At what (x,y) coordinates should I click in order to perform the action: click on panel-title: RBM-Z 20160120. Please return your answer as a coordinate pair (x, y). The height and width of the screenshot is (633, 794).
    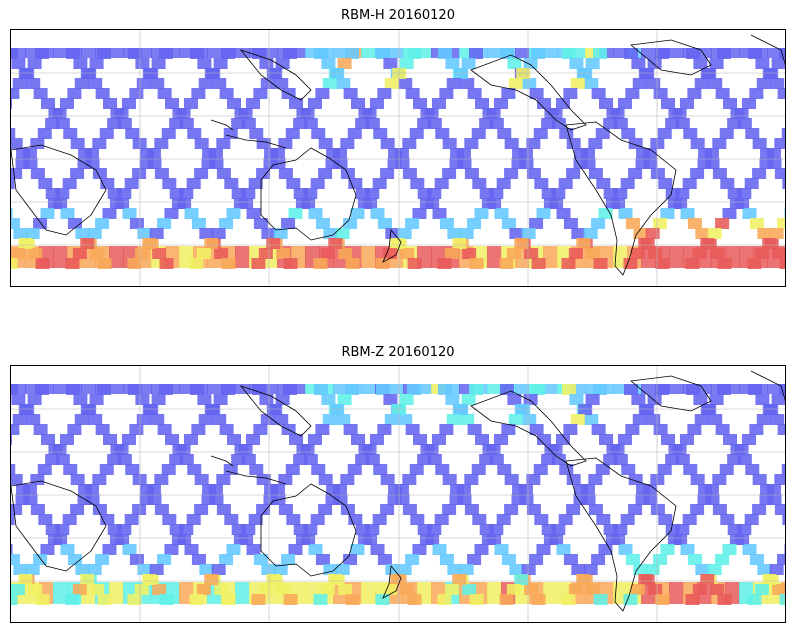
    Looking at the image, I should click on (398, 352).